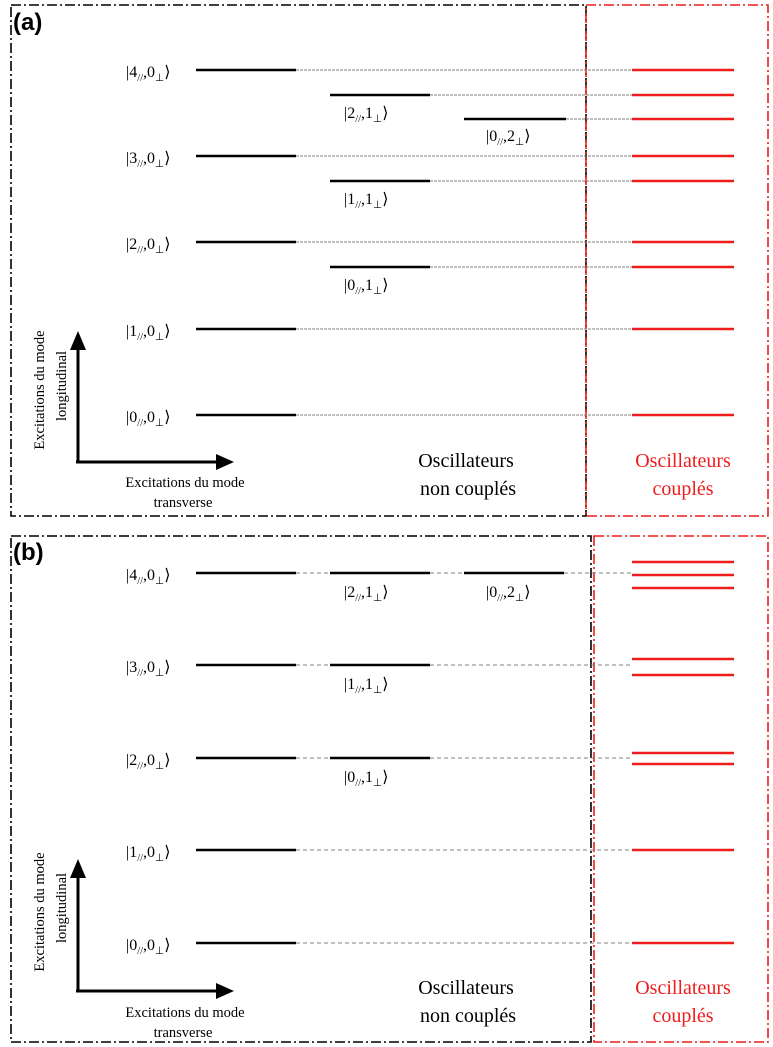 The image size is (773, 1047). I want to click on panel-b-transverse-levels, so click(447, 665).